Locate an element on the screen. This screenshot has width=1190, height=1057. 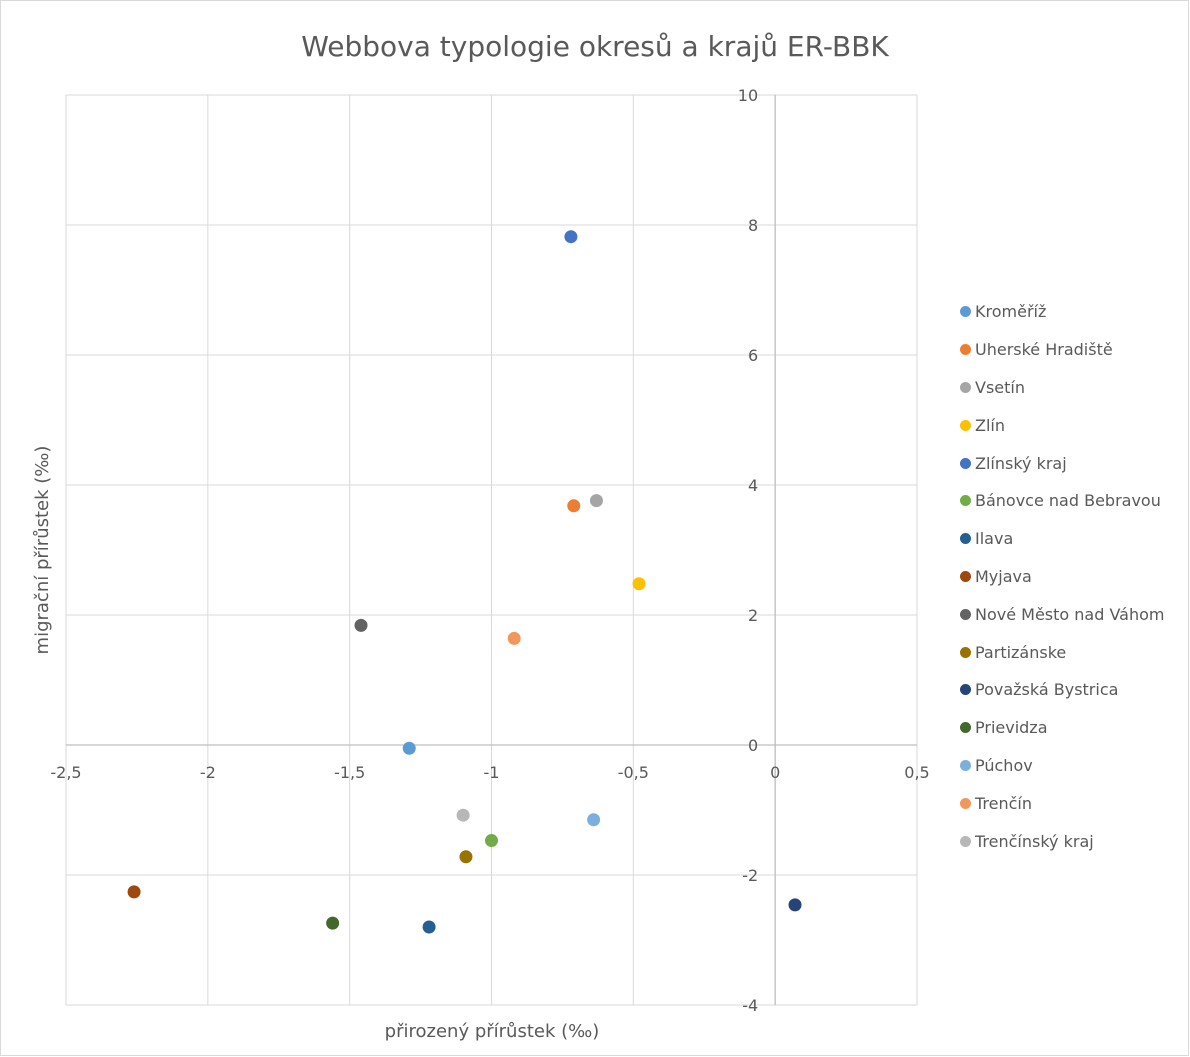
x-tick-label: -1 is located at coordinates (492, 772).